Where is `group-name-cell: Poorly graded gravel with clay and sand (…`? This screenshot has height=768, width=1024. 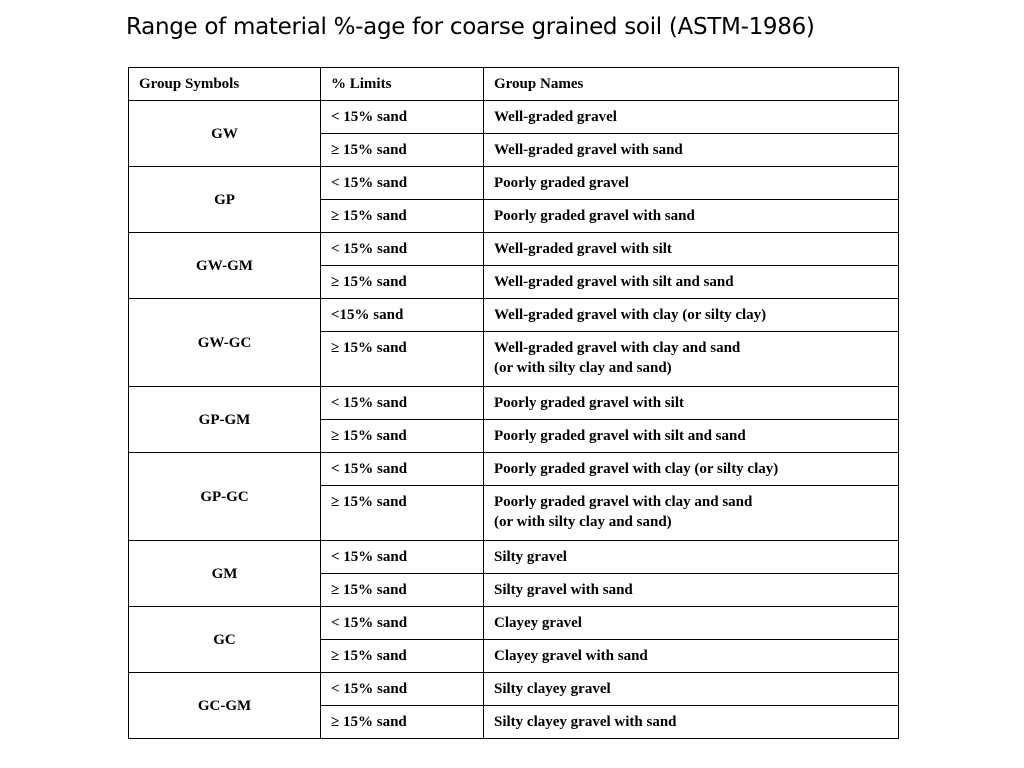 group-name-cell: Poorly graded gravel with clay and sand (… is located at coordinates (691, 513).